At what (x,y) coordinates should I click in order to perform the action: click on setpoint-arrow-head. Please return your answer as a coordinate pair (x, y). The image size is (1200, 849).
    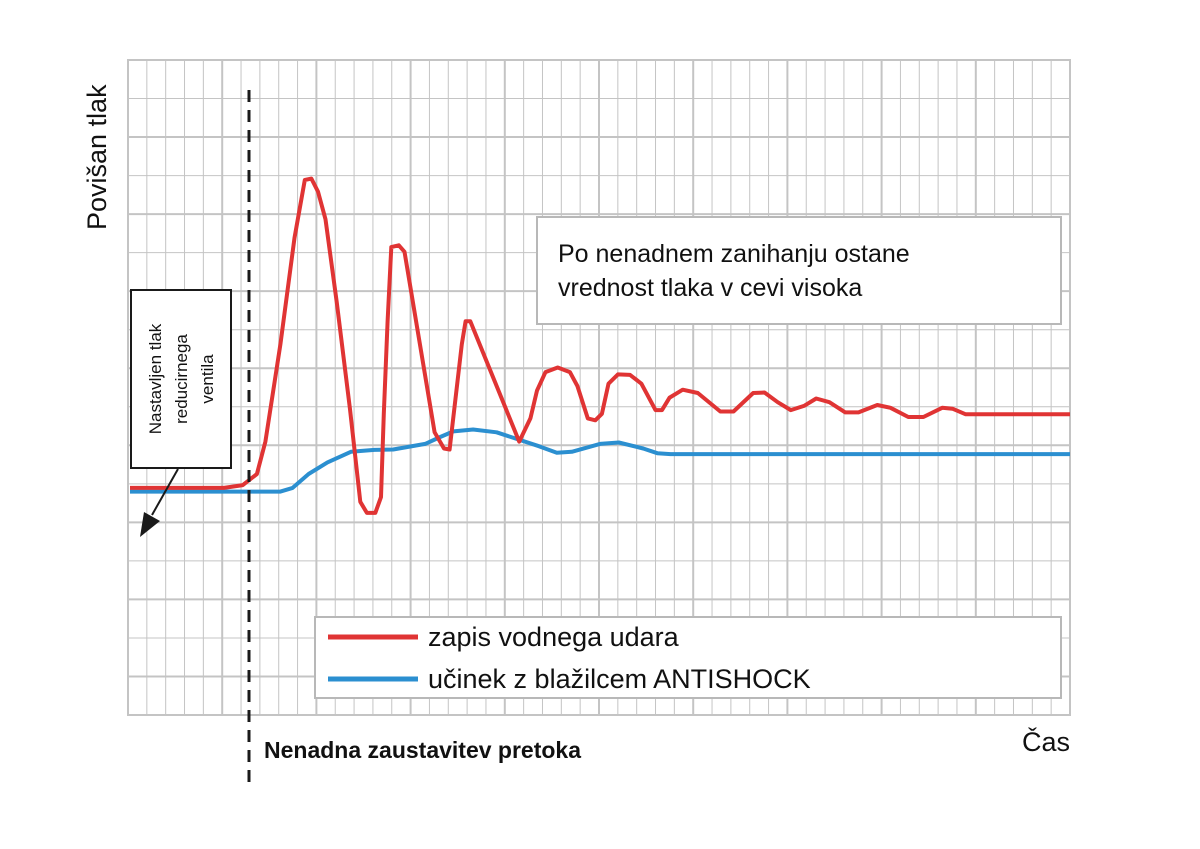
    Looking at the image, I should click on (150, 524).